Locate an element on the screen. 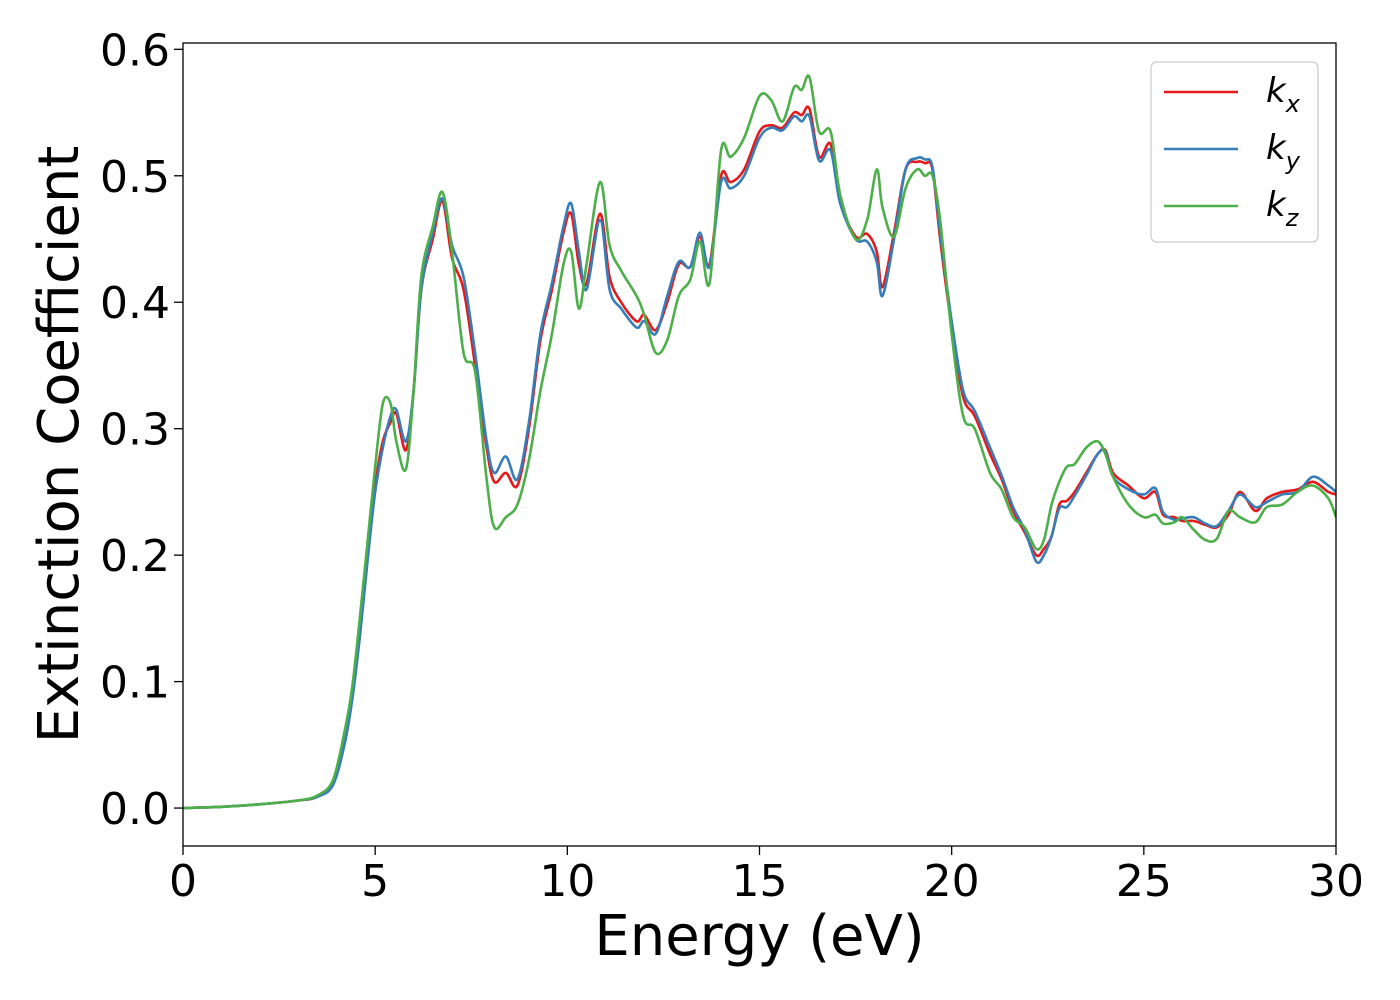  x-tick-label: 10 is located at coordinates (567, 881).